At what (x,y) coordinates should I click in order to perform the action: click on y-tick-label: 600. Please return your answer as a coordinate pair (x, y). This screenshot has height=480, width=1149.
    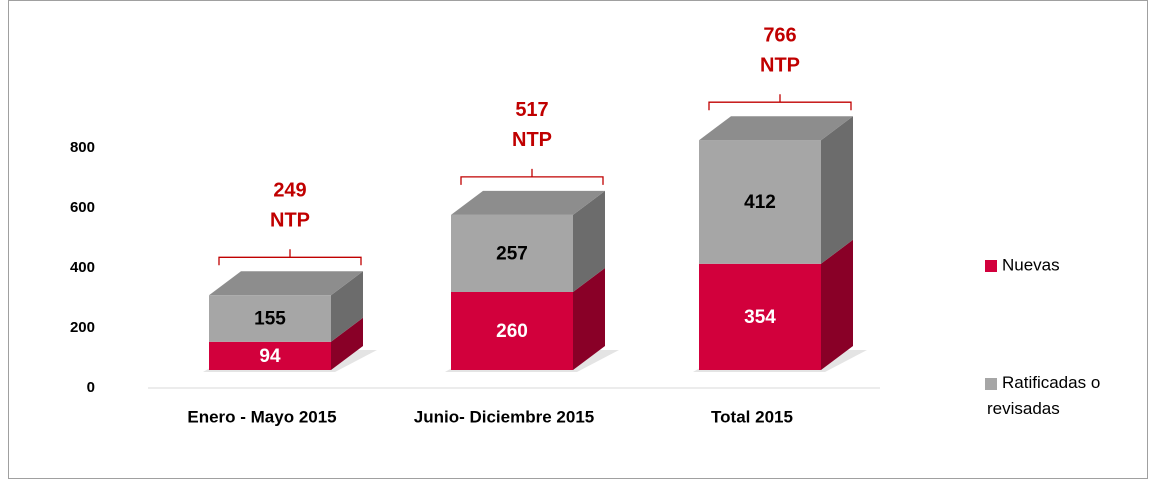
    Looking at the image, I should click on (82, 207).